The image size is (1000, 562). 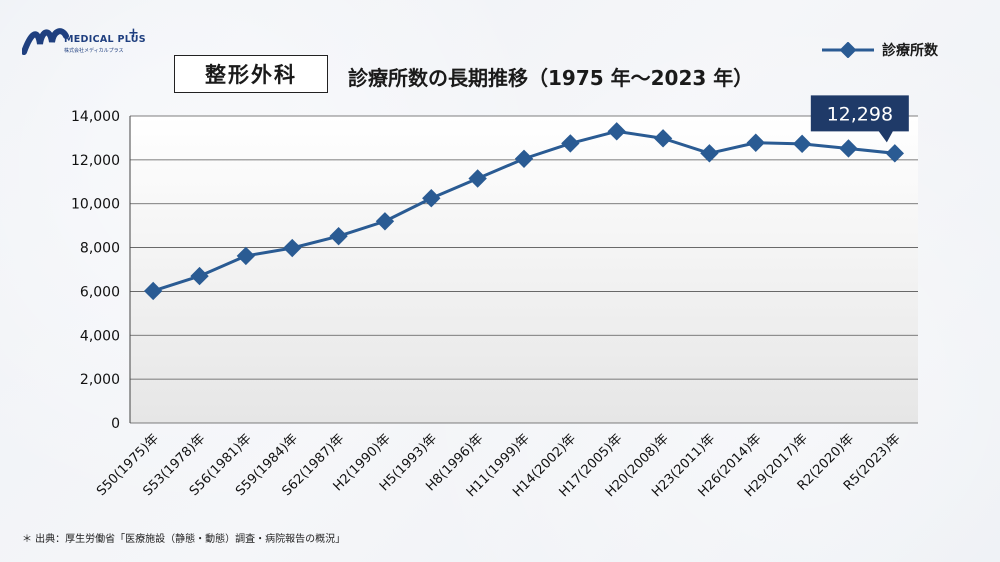 I want to click on medical-plus-logo, so click(x=45, y=41).